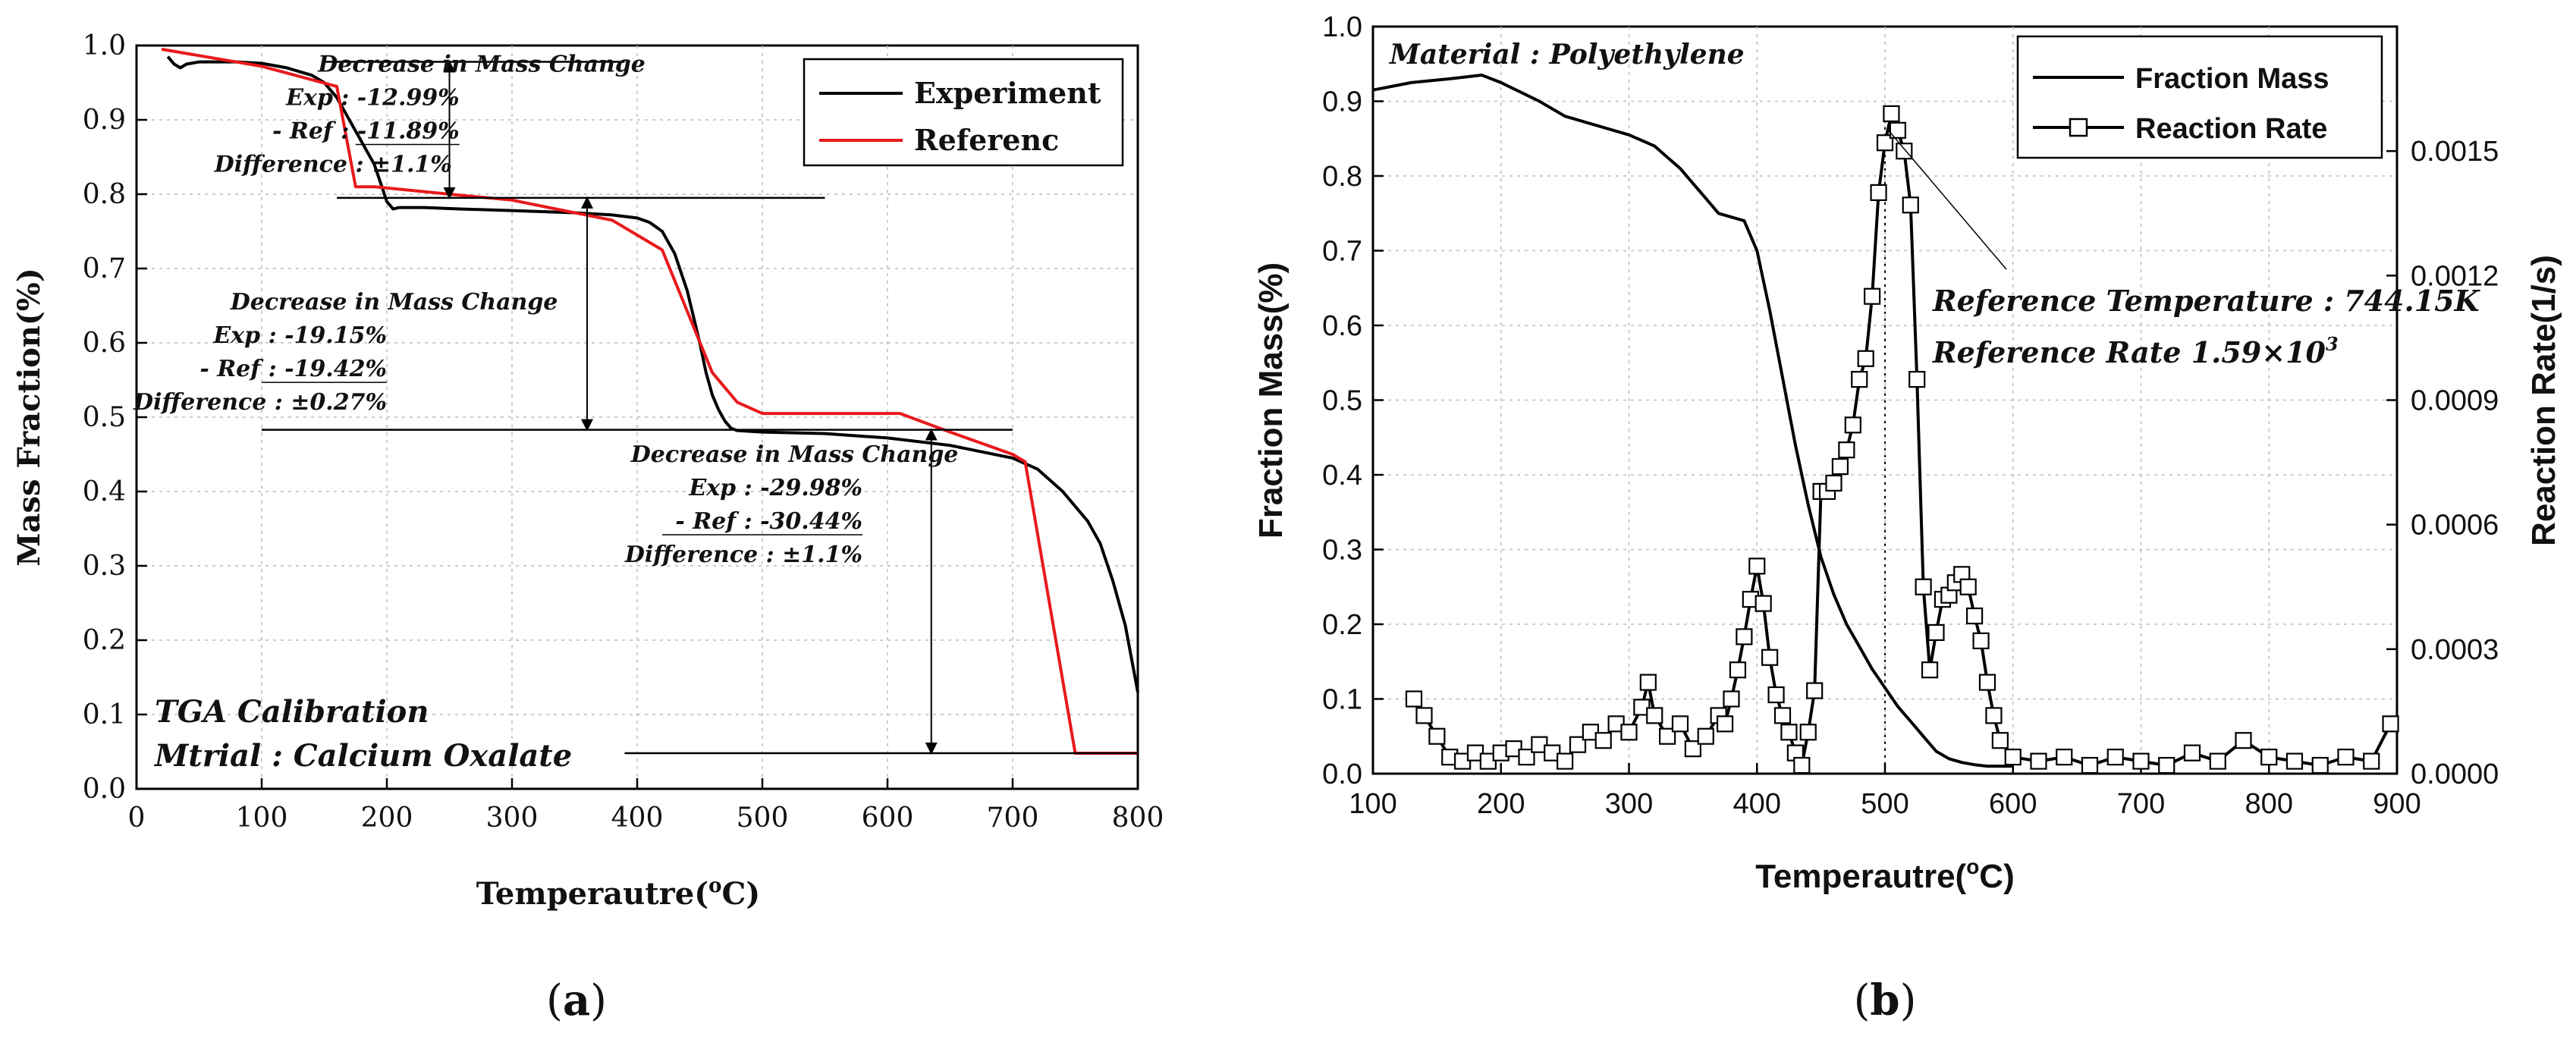  I want to click on chart-b-y2-tick-label: 0.0003, so click(2455, 650).